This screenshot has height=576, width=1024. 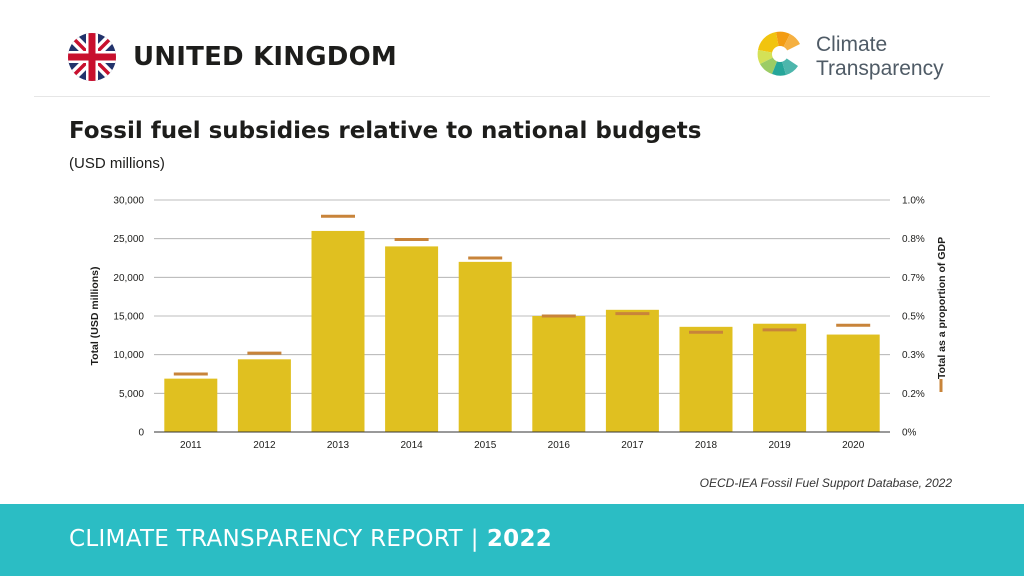 What do you see at coordinates (852, 44) in the screenshot?
I see `logo-text-line1: Climate` at bounding box center [852, 44].